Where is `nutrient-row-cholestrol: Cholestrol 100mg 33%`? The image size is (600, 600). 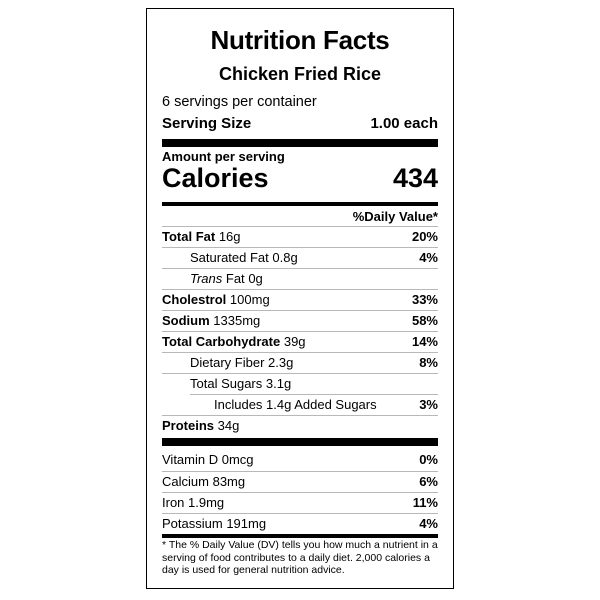
nutrient-row-cholestrol: Cholestrol 100mg 33% is located at coordinates (300, 299).